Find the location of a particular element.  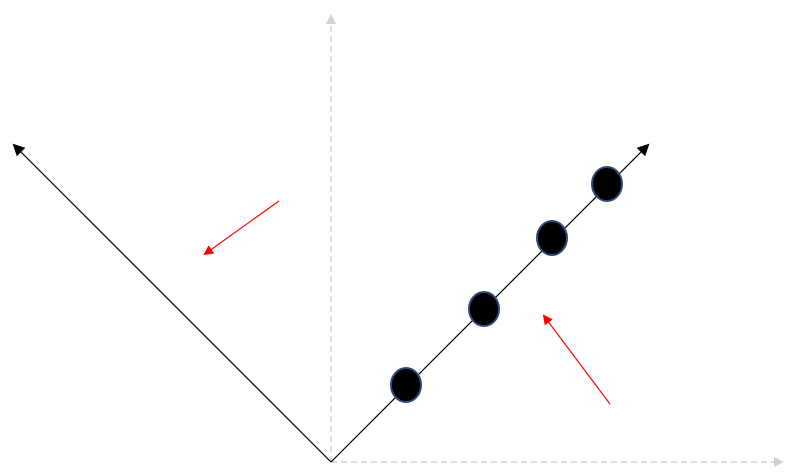

data-points is located at coordinates (506, 284).